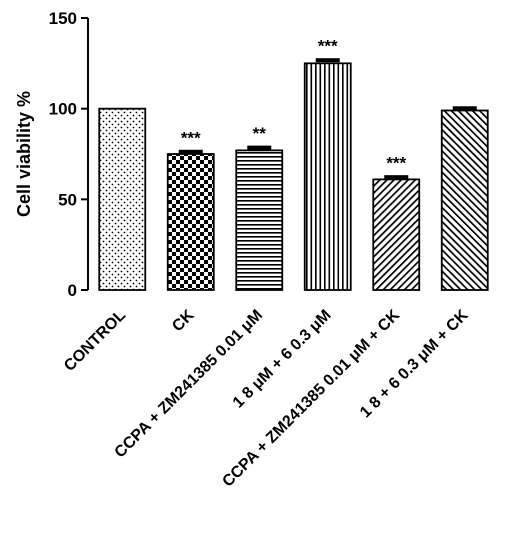 Image resolution: width=509 pixels, height=550 pixels. Describe the element at coordinates (63, 18) in the screenshot. I see `y-tick-label: 150` at that location.